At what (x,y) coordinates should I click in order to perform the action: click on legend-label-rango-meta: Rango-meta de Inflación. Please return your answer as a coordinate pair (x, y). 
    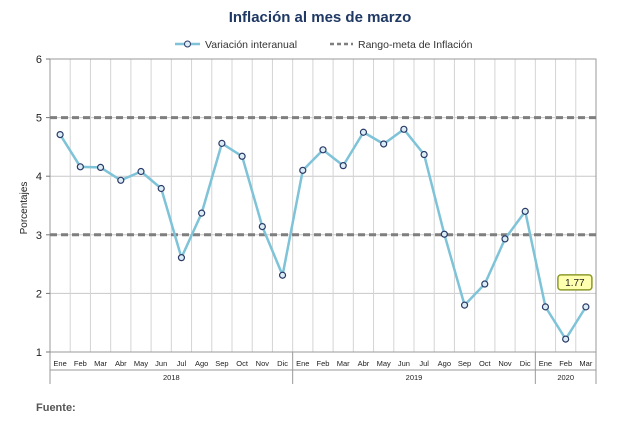
    Looking at the image, I should click on (415, 45).